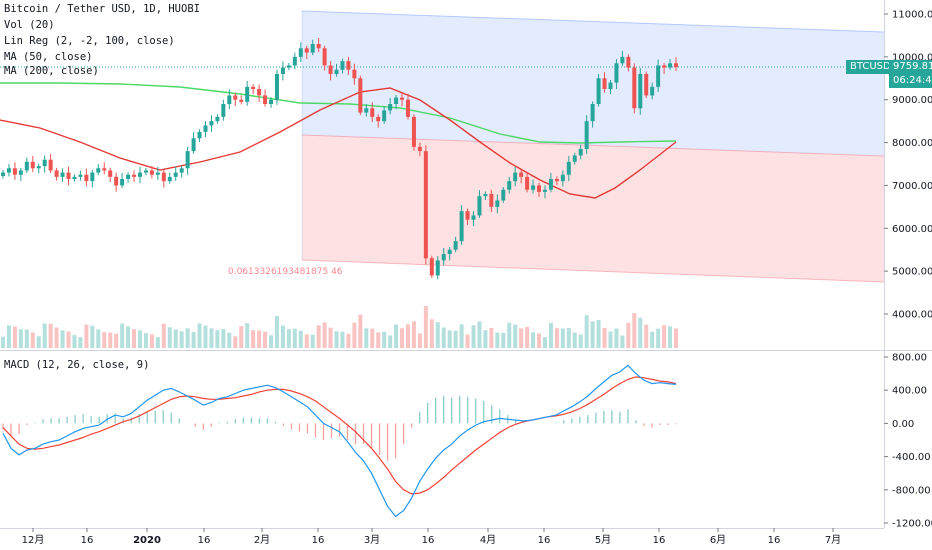 The height and width of the screenshot is (550, 932). I want to click on linreg-upper-line, so click(593, 21).